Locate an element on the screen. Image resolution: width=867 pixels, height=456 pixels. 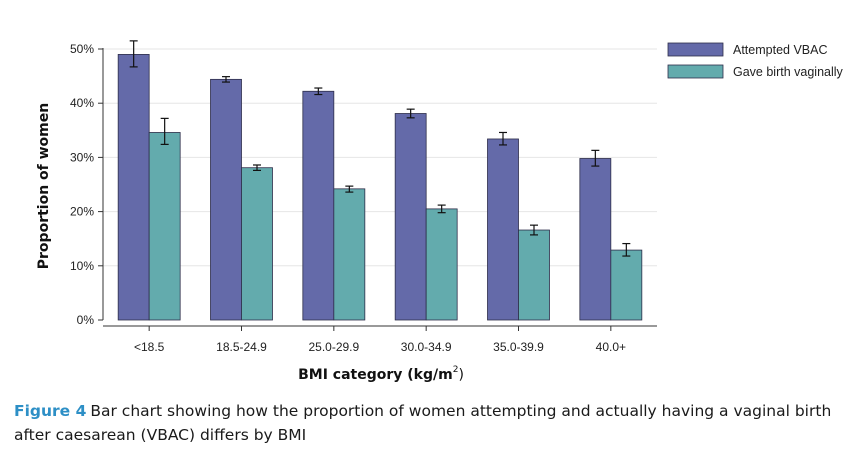
x-tick-label: 25.0-29.9 is located at coordinates (333, 347).